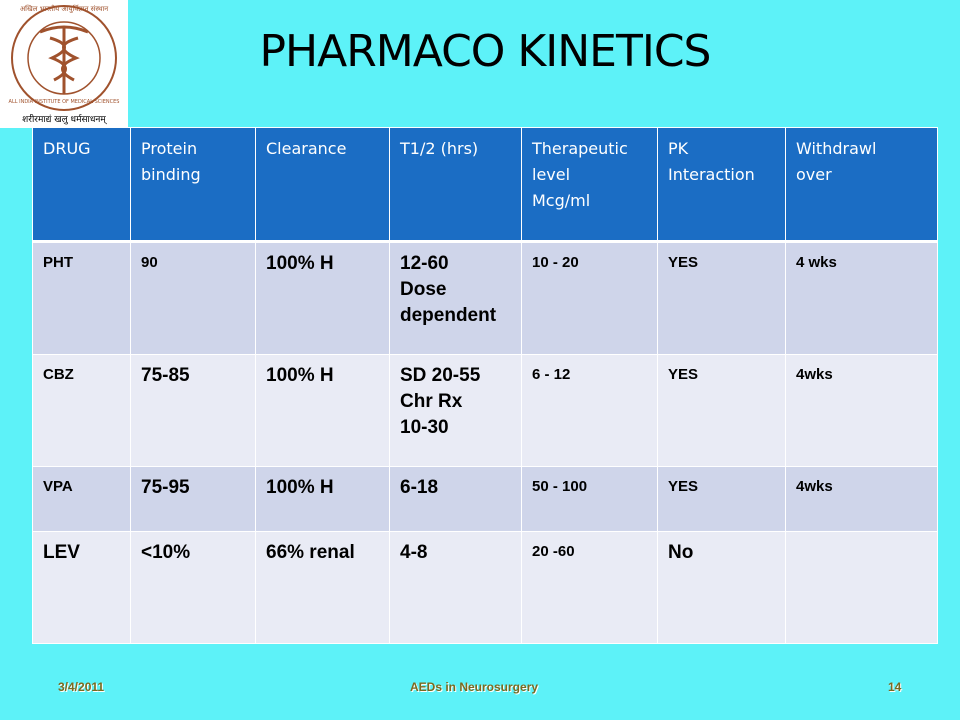 This screenshot has height=720, width=960. I want to click on cell-line: SD 20-55, so click(440, 375).